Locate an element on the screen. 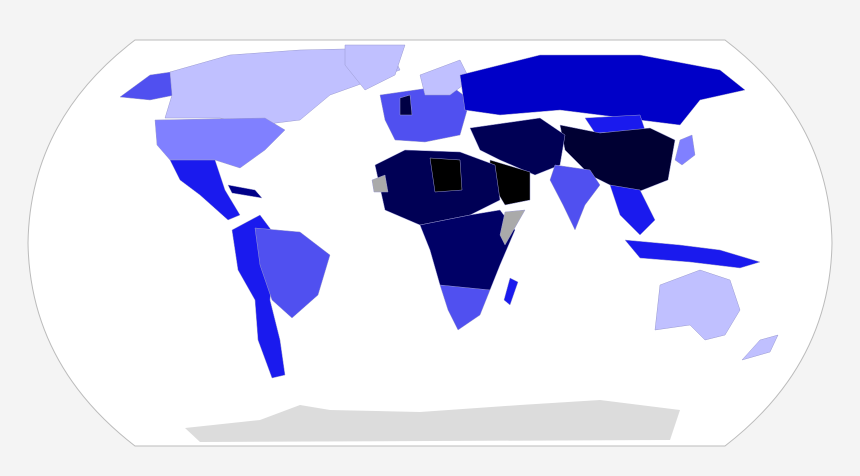 This screenshot has width=860, height=476. caribbean is located at coordinates (245, 191).